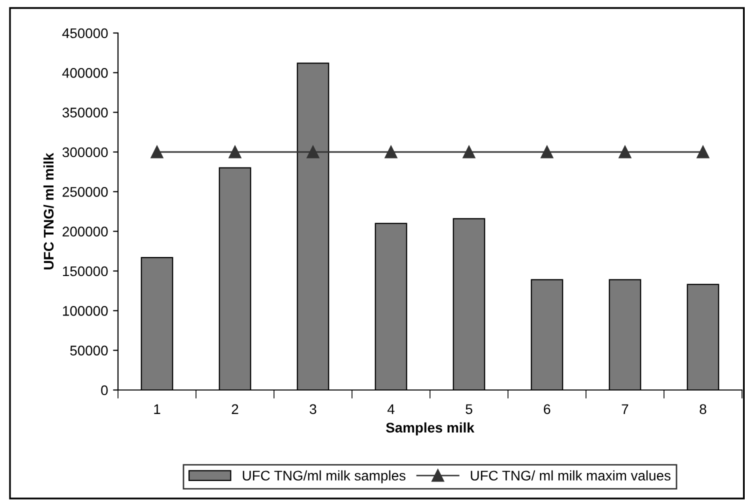 The width and height of the screenshot is (745, 501). What do you see at coordinates (85, 113) in the screenshot?
I see `y-tick-label: 350000` at bounding box center [85, 113].